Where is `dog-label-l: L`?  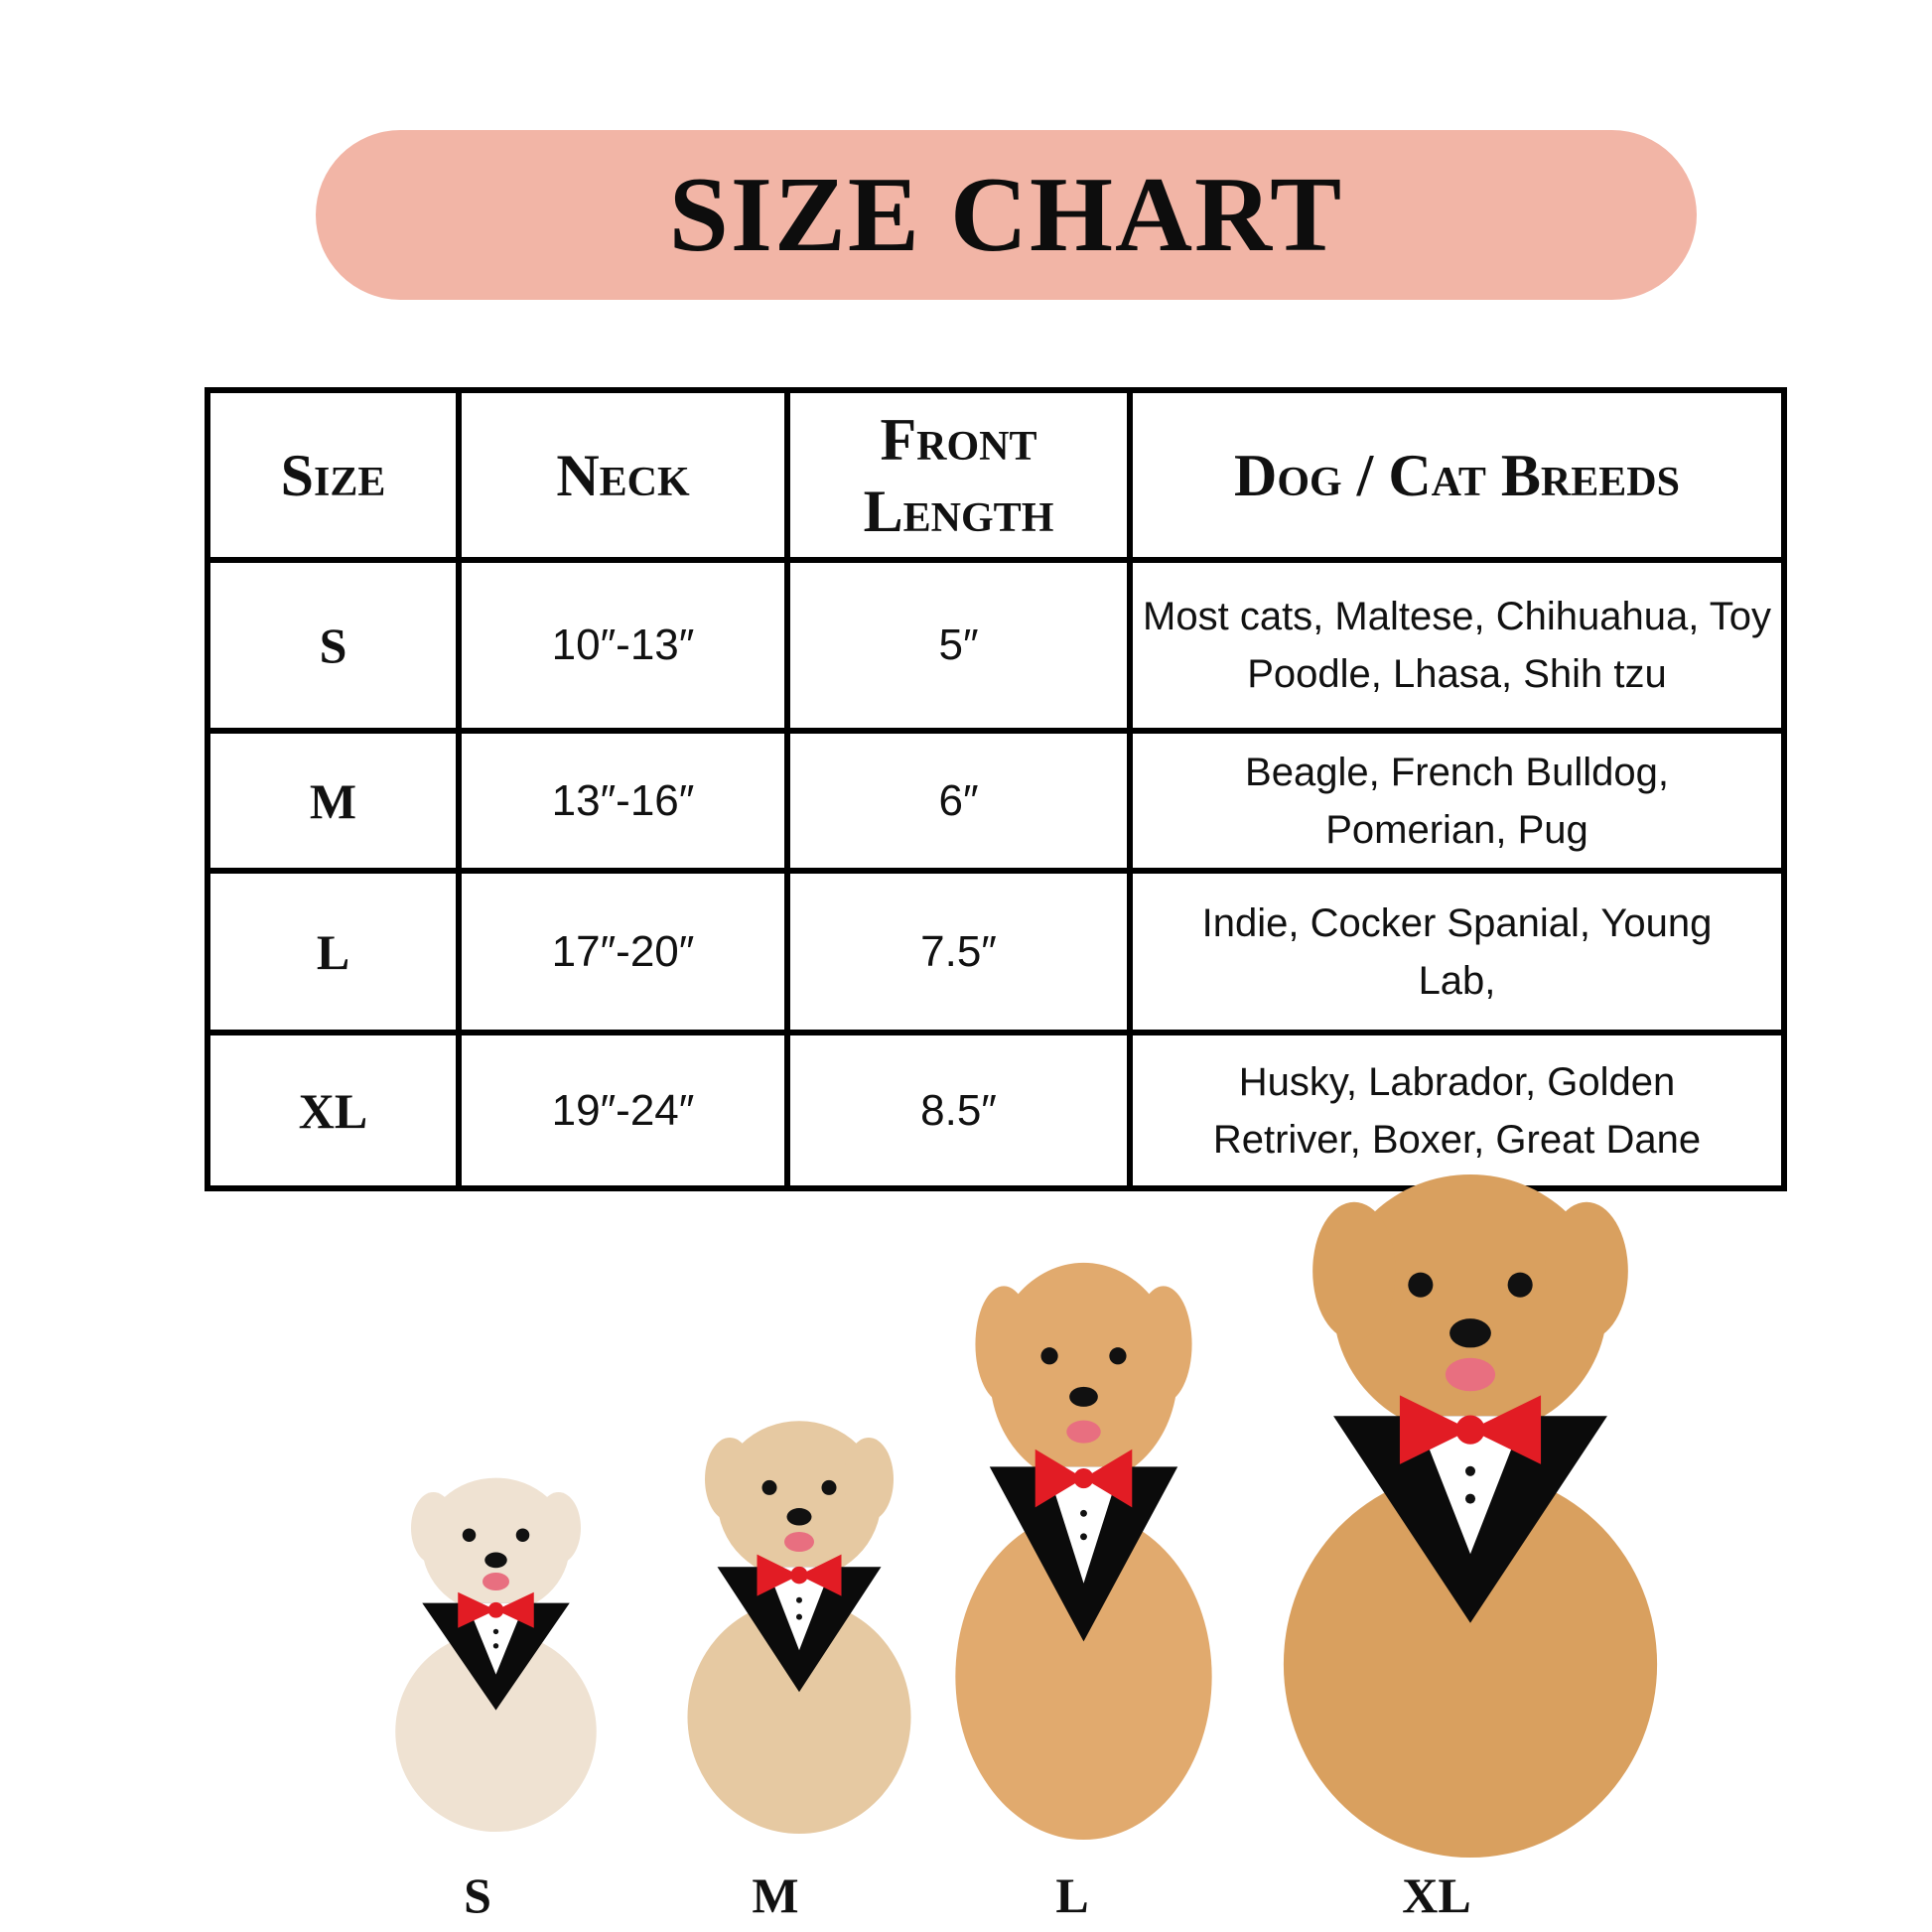
dog-label-l: L is located at coordinates (1072, 1895).